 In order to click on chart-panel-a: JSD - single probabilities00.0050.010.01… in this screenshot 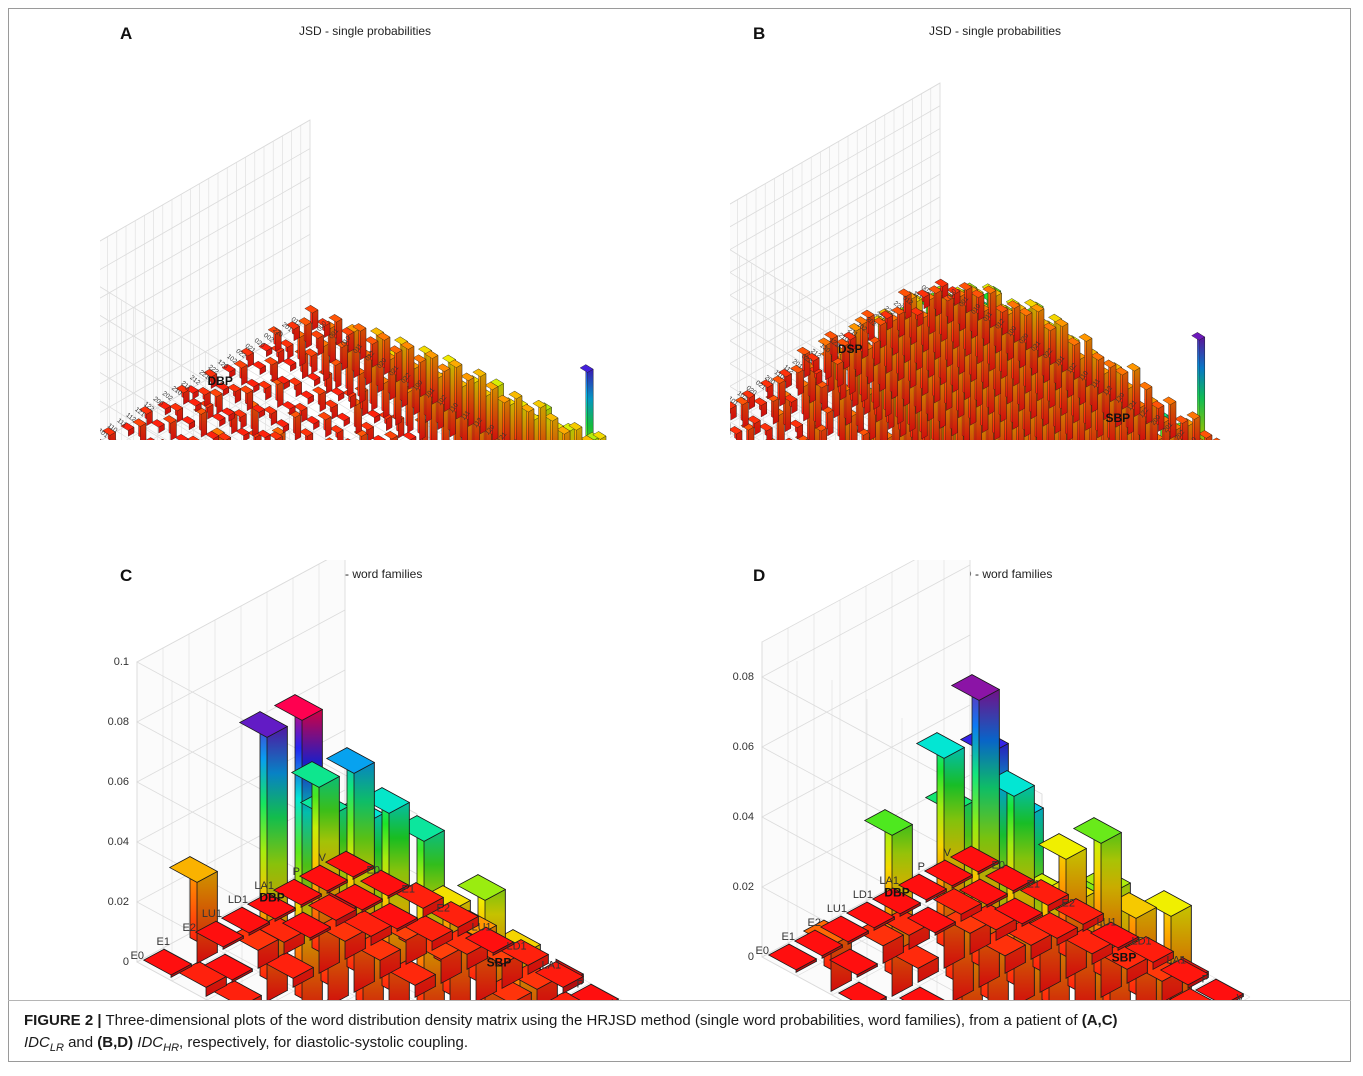, I will do `click(353, 232)`.